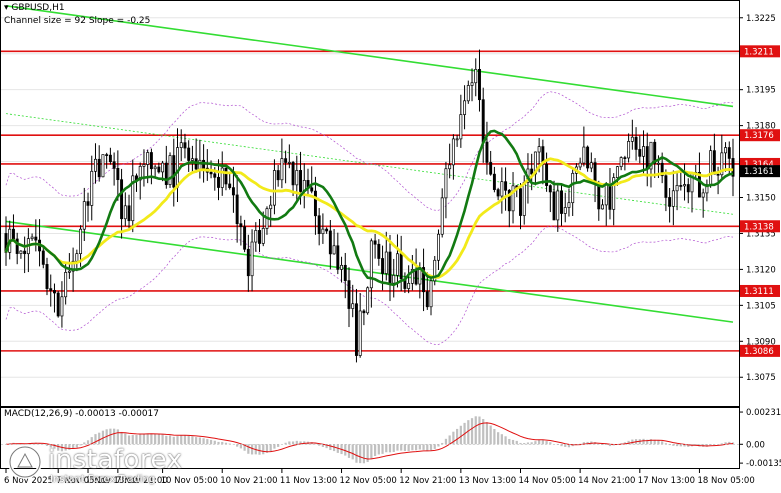  I want to click on x-tick-label: 14 Nov 05:00, so click(546, 481).